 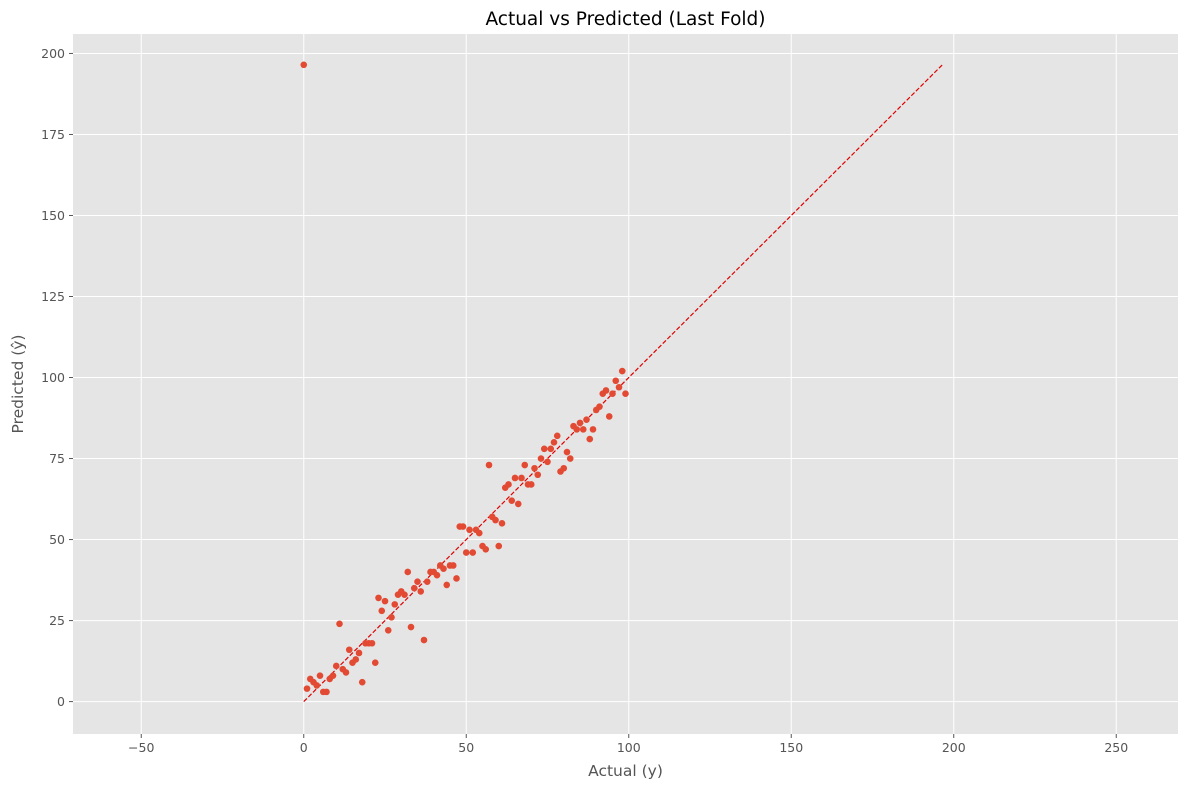 What do you see at coordinates (53, 296) in the screenshot?
I see `y-tick-label: 125` at bounding box center [53, 296].